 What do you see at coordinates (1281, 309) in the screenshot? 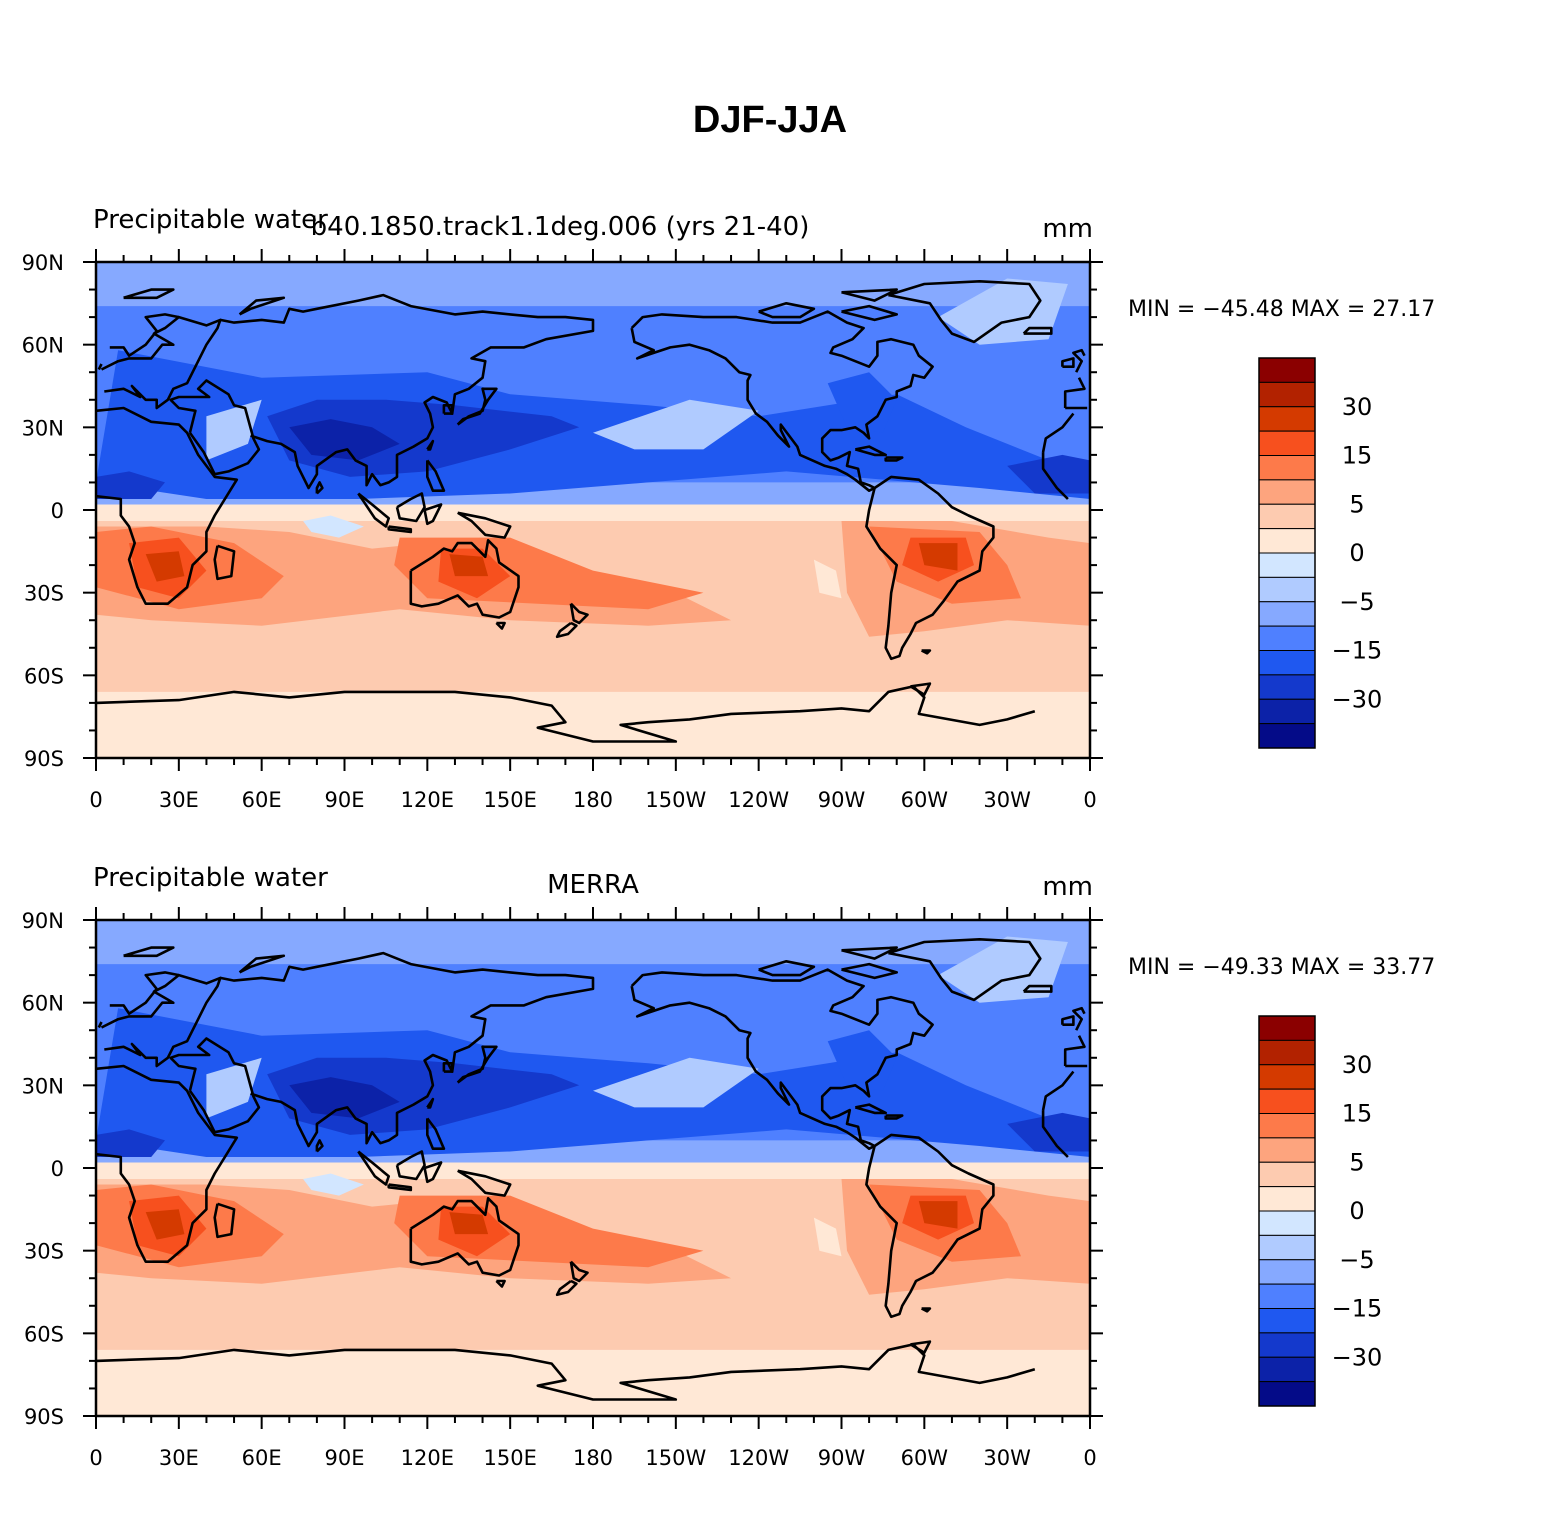
I see `min-max-stats: MIN = −45.48 MAX = 27.17` at bounding box center [1281, 309].